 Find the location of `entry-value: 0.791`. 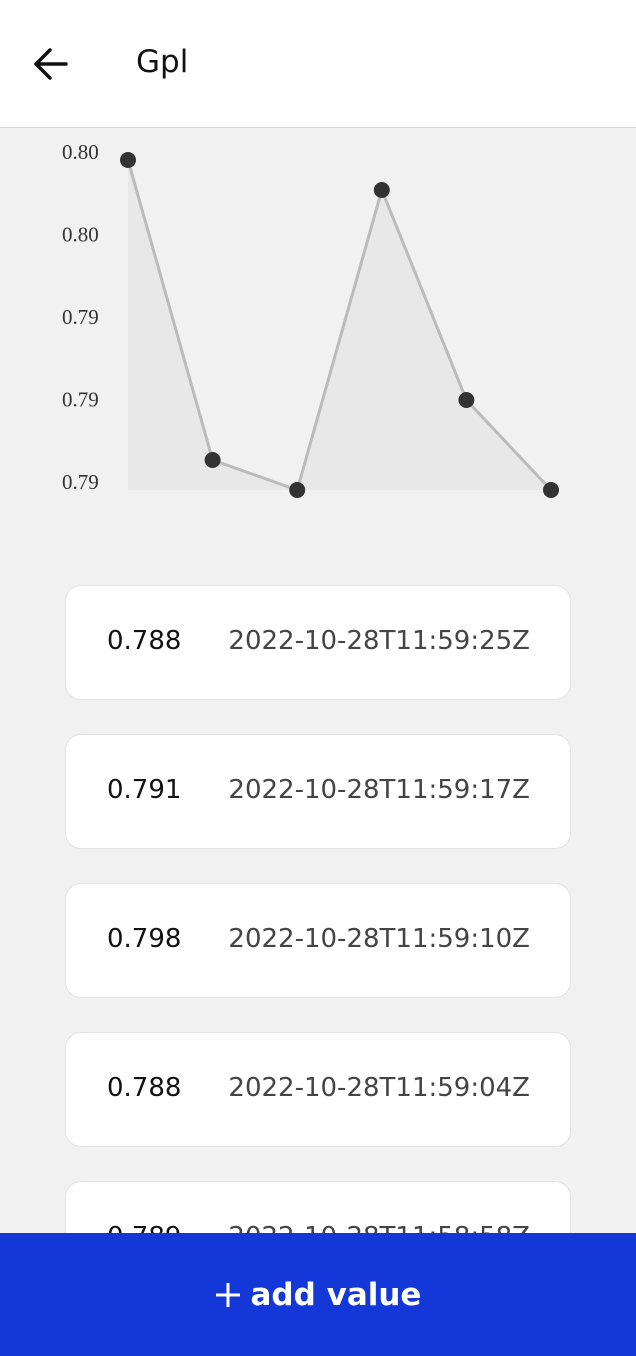

entry-value: 0.791 is located at coordinates (144, 790).